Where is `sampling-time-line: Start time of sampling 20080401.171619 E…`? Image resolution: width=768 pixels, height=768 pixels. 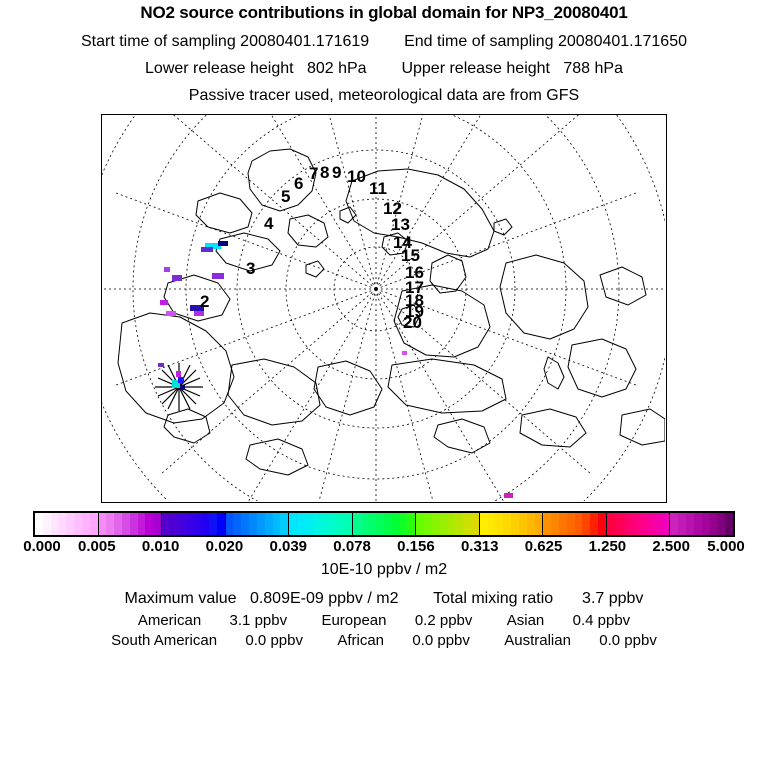
sampling-time-line: Start time of sampling 20080401.171619 E… is located at coordinates (384, 42).